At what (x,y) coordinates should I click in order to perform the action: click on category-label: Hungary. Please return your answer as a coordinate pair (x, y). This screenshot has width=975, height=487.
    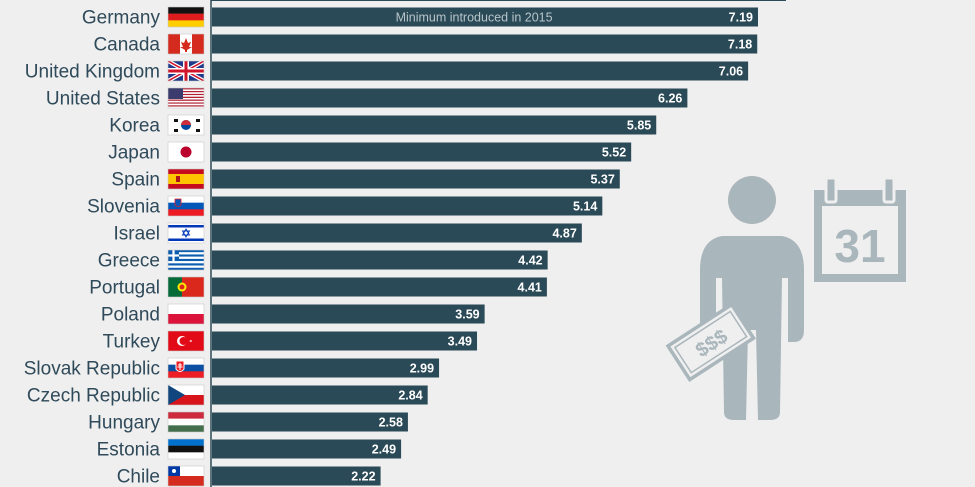
    Looking at the image, I should click on (124, 423).